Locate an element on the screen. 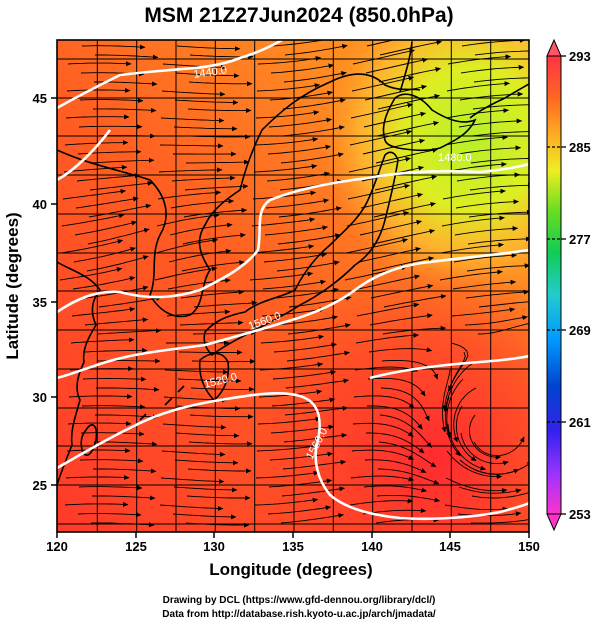  contour-1440-west is located at coordinates (84, 155).